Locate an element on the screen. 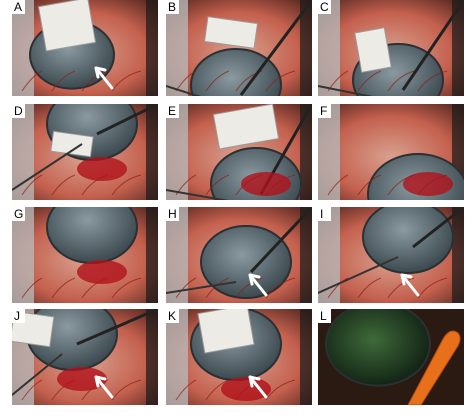 The width and height of the screenshot is (474, 420). panel-label: F is located at coordinates (323, 111).